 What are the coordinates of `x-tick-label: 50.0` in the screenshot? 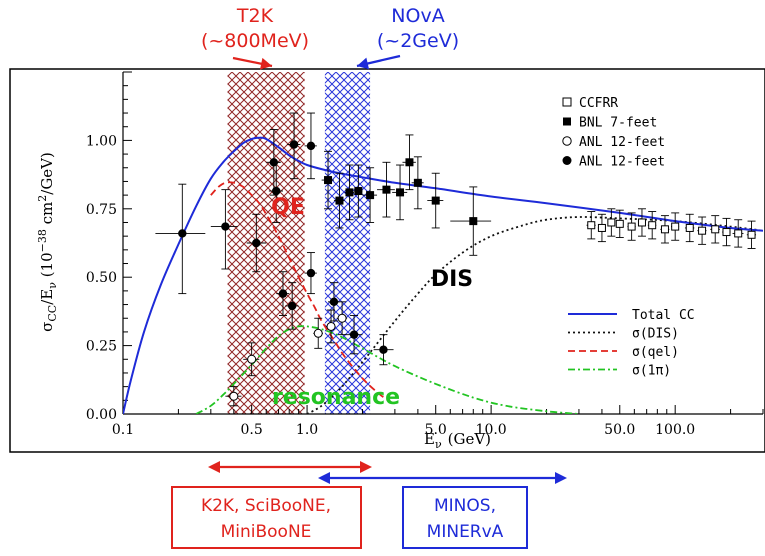 It's located at (619, 430).